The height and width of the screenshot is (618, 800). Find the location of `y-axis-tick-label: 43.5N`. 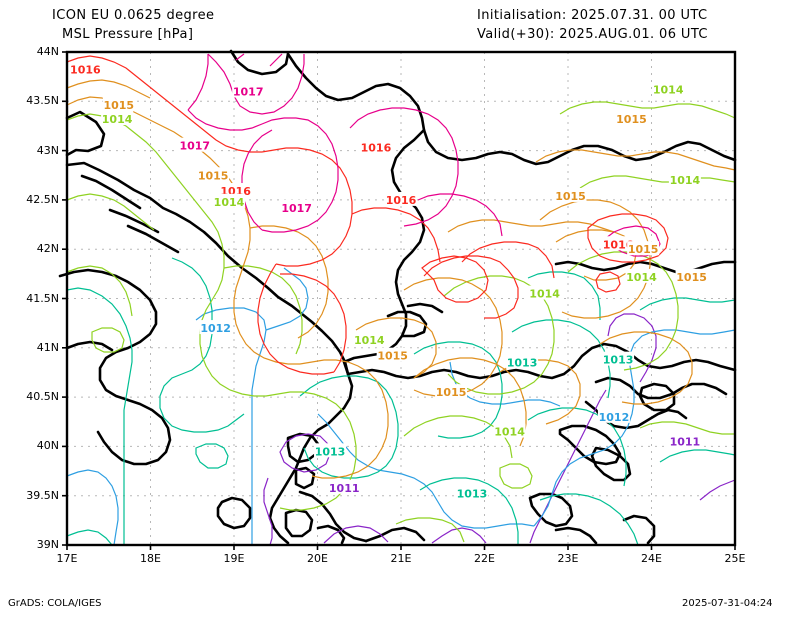

y-axis-tick-label: 43.5N is located at coordinates (42, 101).